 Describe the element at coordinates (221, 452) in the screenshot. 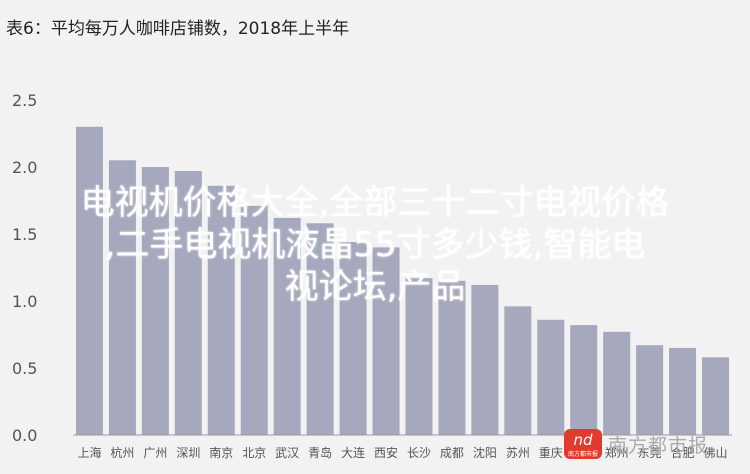

I see `x-tick-label: 南京` at that location.